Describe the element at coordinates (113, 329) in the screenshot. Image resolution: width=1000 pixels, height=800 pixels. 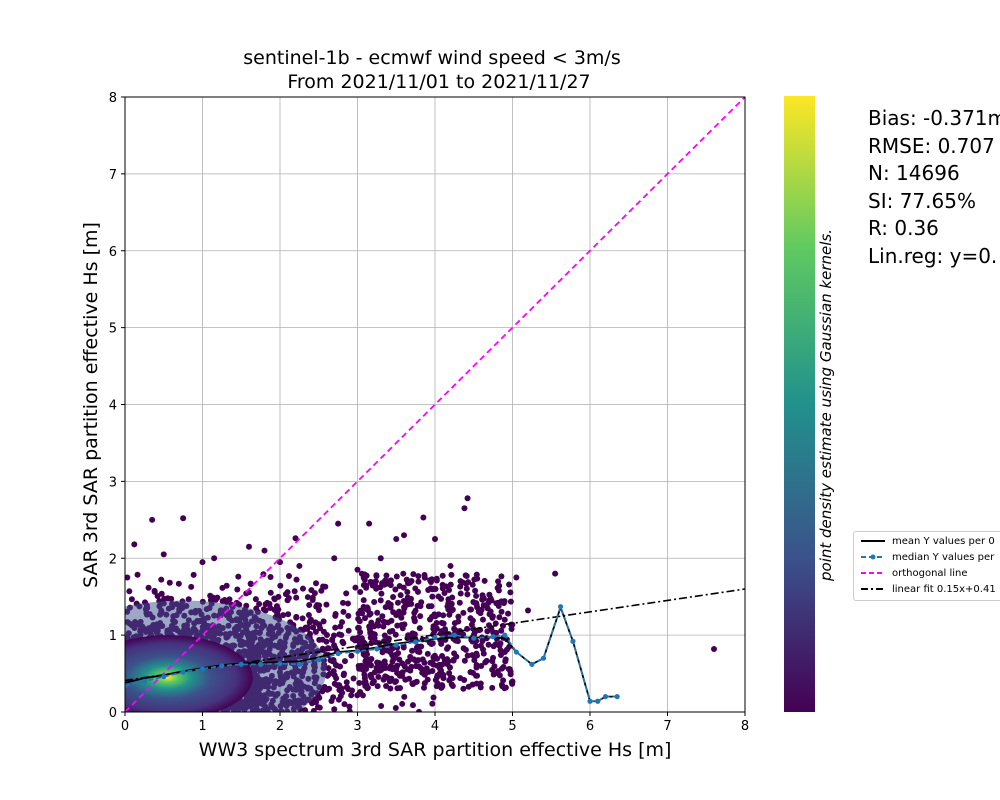
I see `y-tick-label: 5` at that location.